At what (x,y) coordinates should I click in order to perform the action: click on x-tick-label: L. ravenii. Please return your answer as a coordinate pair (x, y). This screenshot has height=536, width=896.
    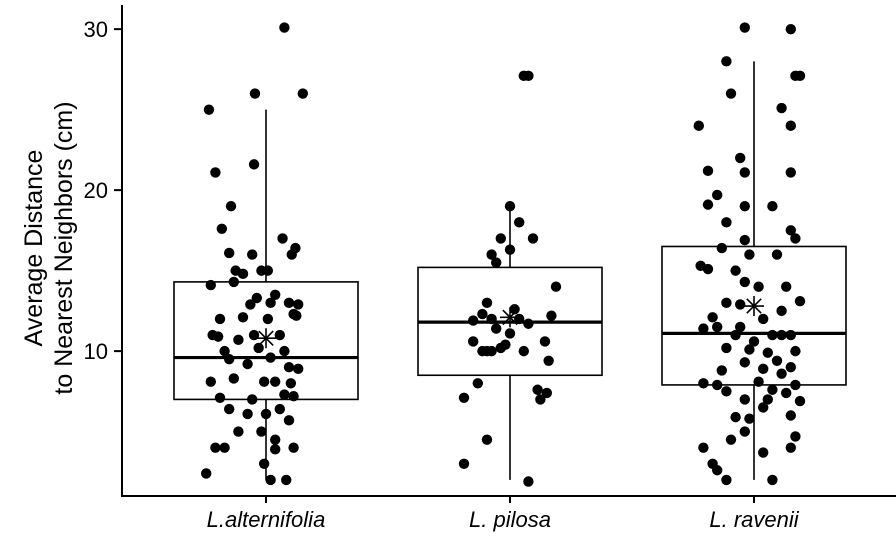
    Looking at the image, I should click on (754, 519).